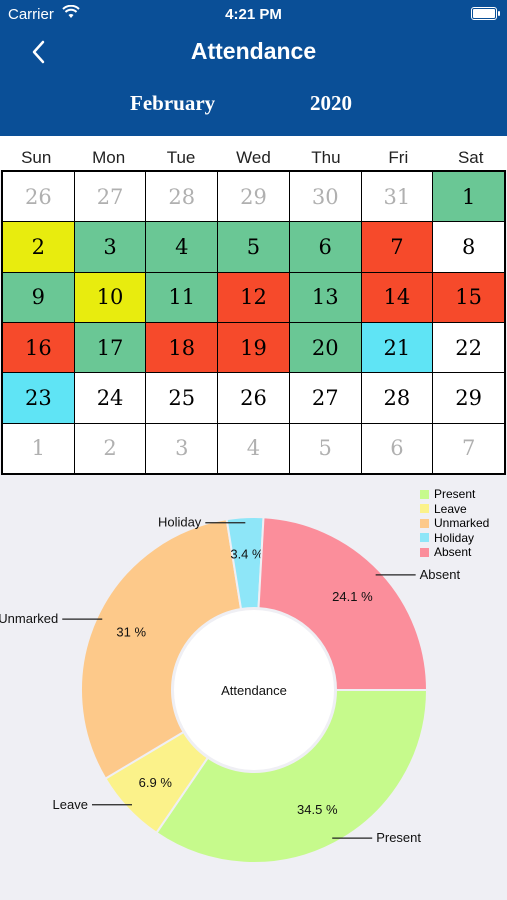 The width and height of the screenshot is (507, 900). Describe the element at coordinates (317, 809) in the screenshot. I see `slice-percent-label: 34.5 %` at that location.